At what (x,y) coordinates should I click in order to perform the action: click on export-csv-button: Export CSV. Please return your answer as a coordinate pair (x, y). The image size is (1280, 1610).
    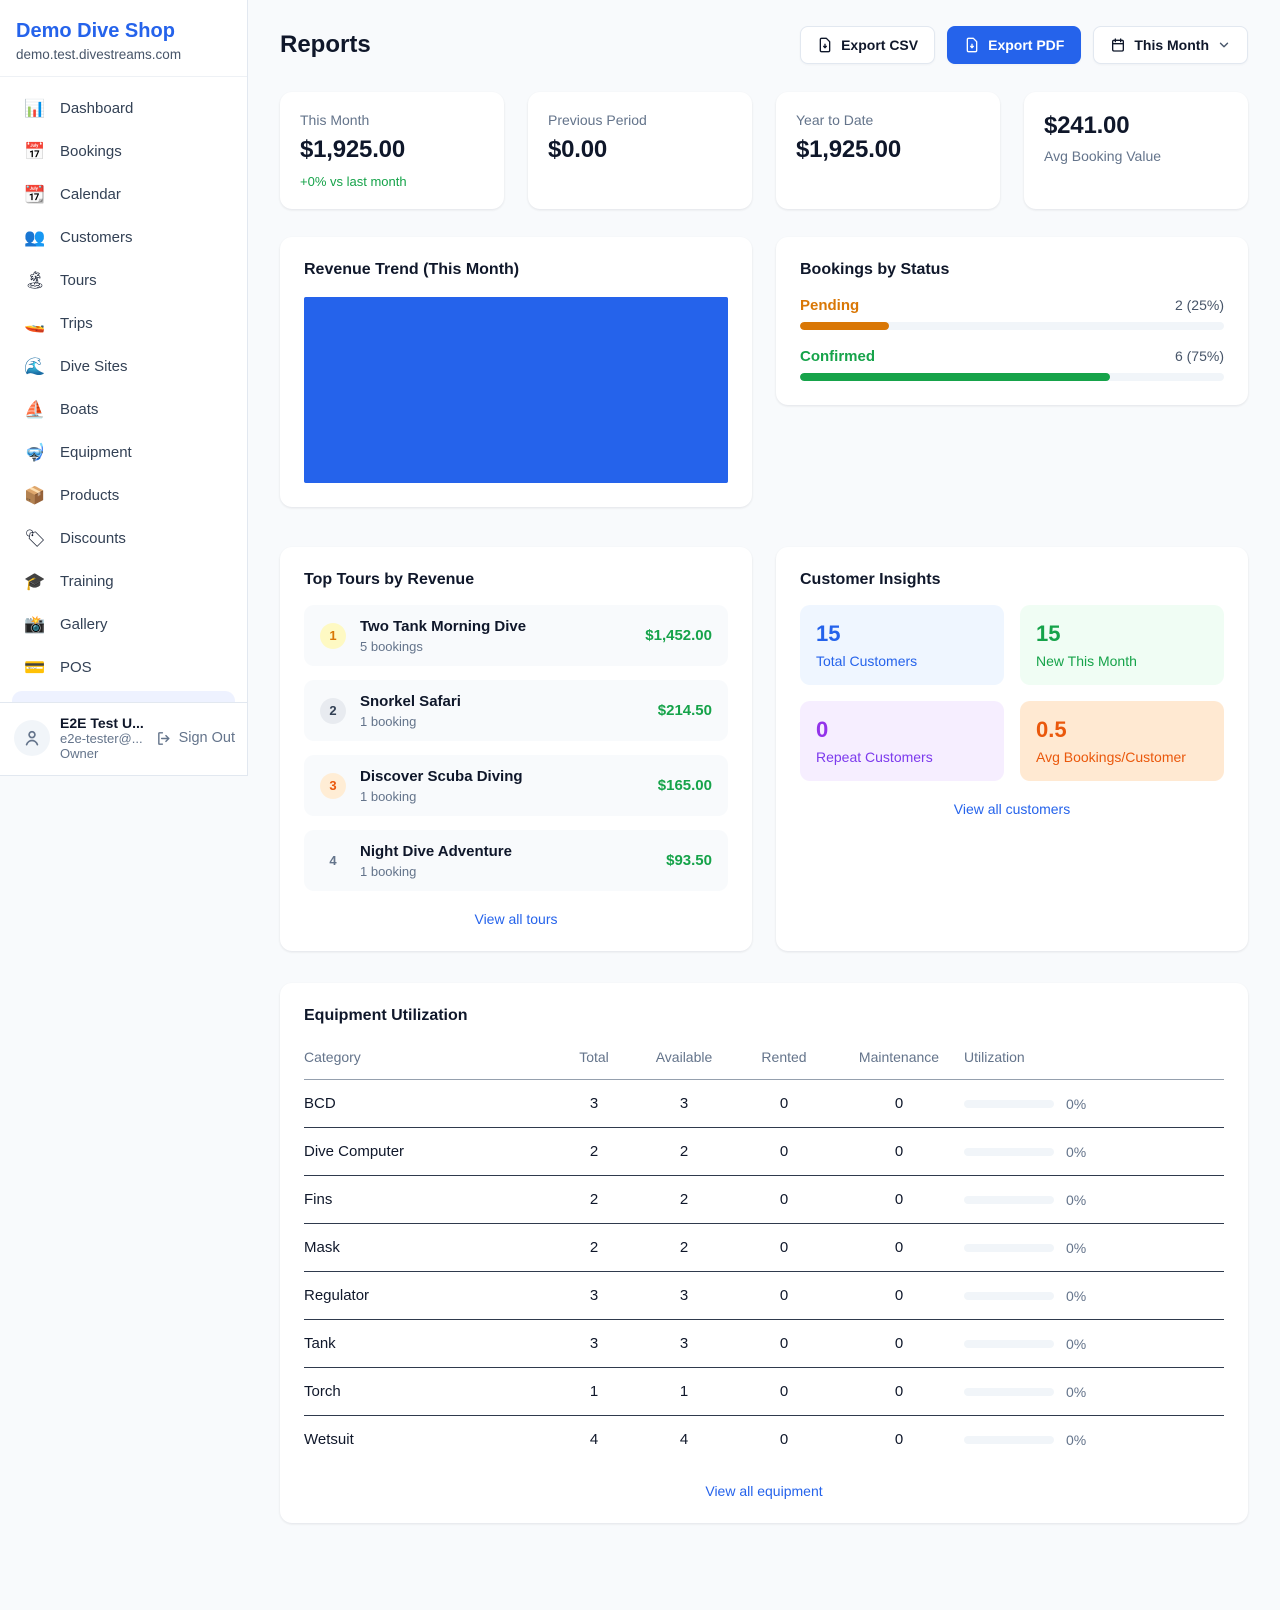
    Looking at the image, I should click on (868, 45).